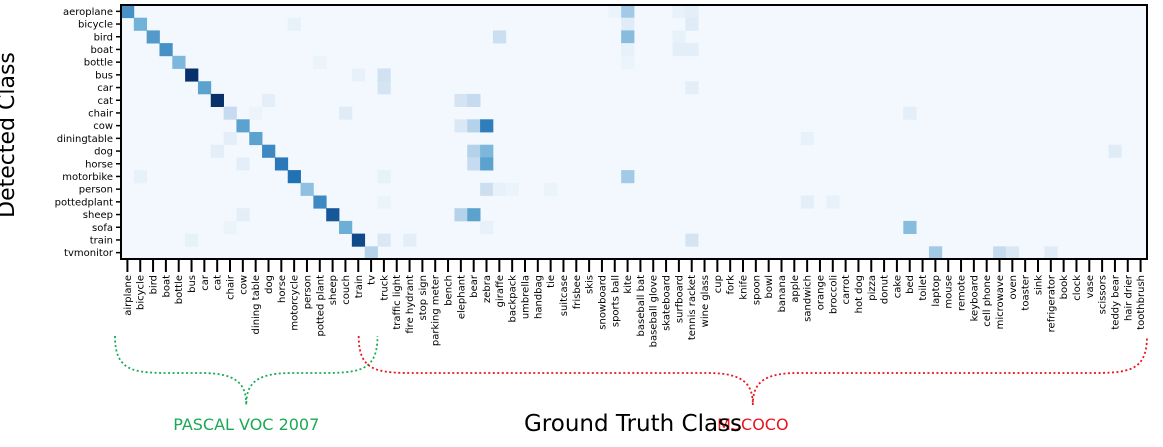 The image size is (1163, 447). What do you see at coordinates (692, 307) in the screenshot?
I see `x-tick-label: tennis racket` at bounding box center [692, 307].